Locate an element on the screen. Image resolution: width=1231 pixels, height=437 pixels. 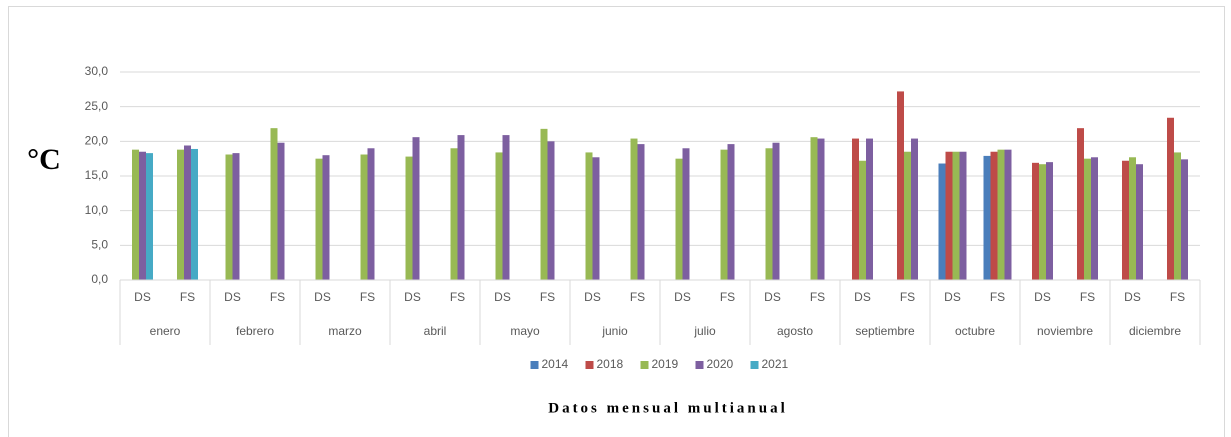
y-tick-label: 5,0 is located at coordinates (99, 245).